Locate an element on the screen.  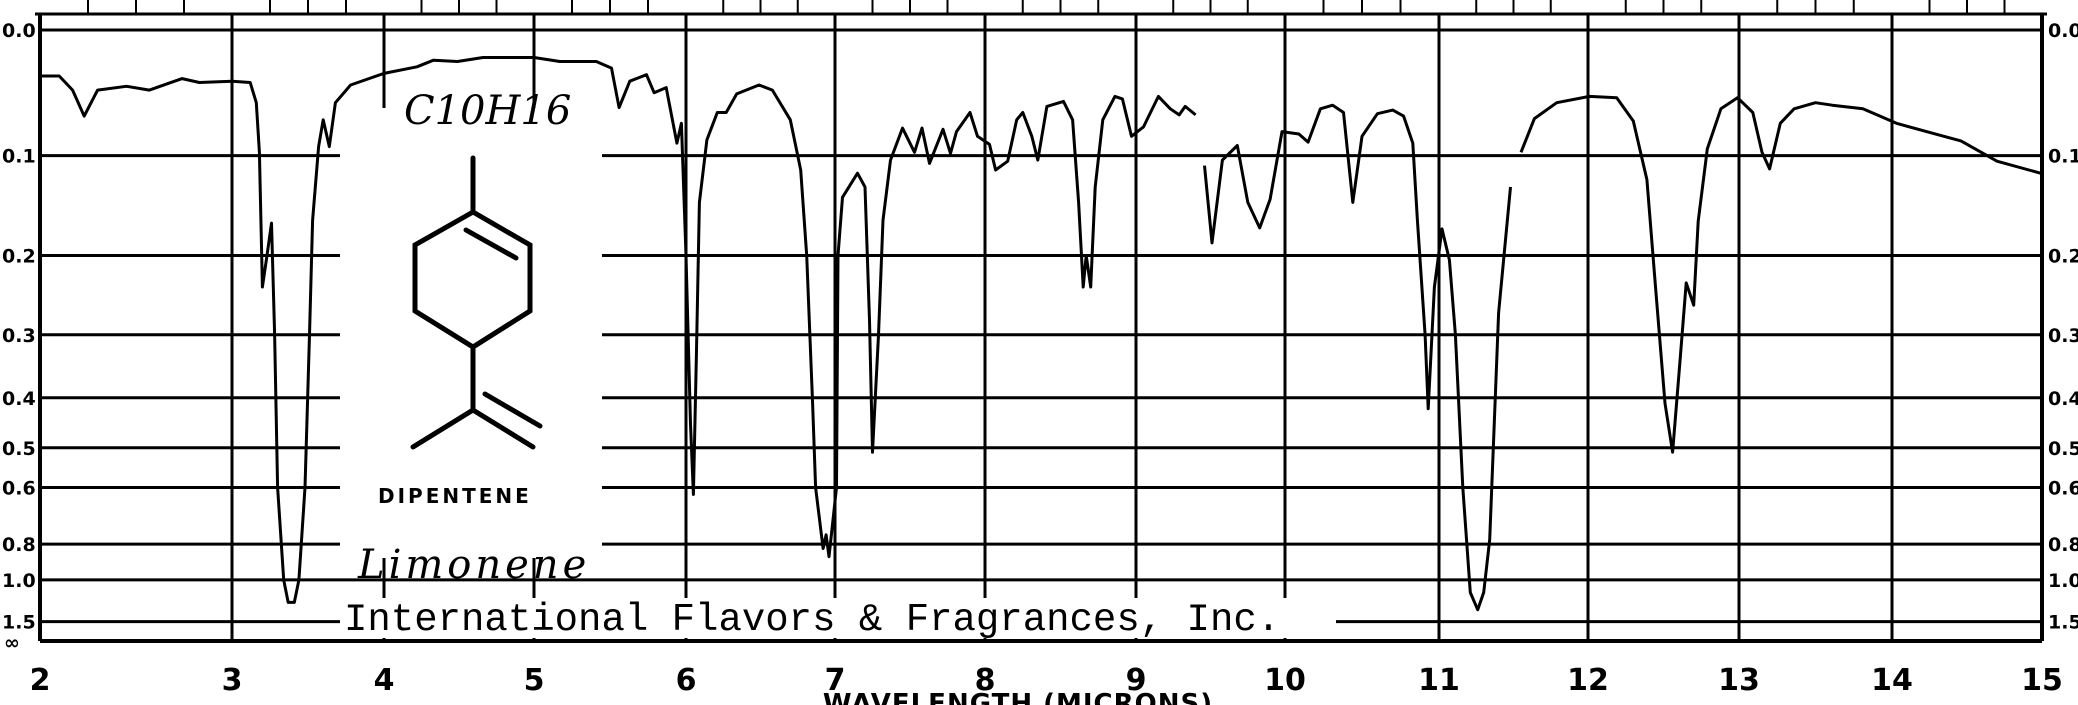
x-tick-label: 8 is located at coordinates (985, 680).